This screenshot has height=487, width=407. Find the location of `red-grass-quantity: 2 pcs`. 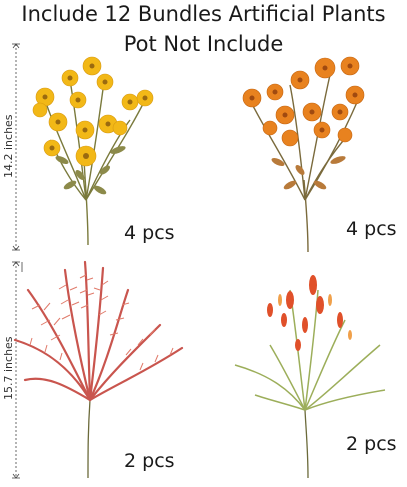

red-grass-quantity: 2 pcs is located at coordinates (371, 444).